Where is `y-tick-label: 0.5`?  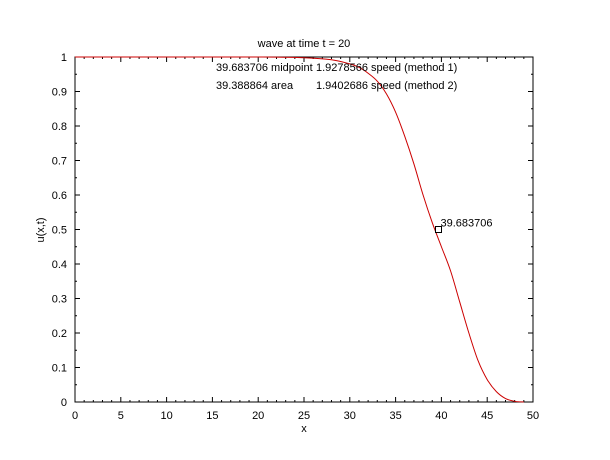
y-tick-label: 0.5 is located at coordinates (59, 231).